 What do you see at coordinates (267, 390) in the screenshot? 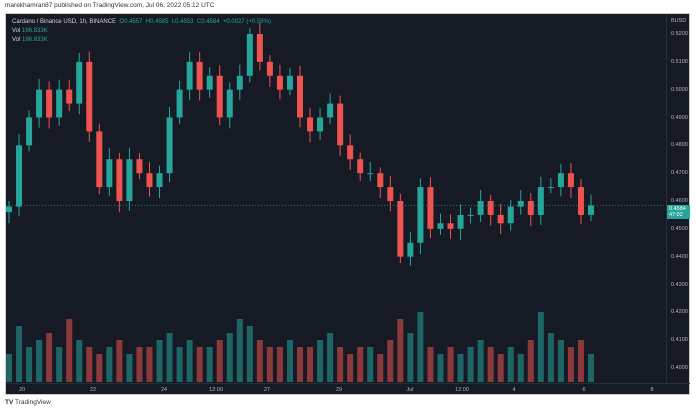
I see `time-tick: 27` at bounding box center [267, 390].